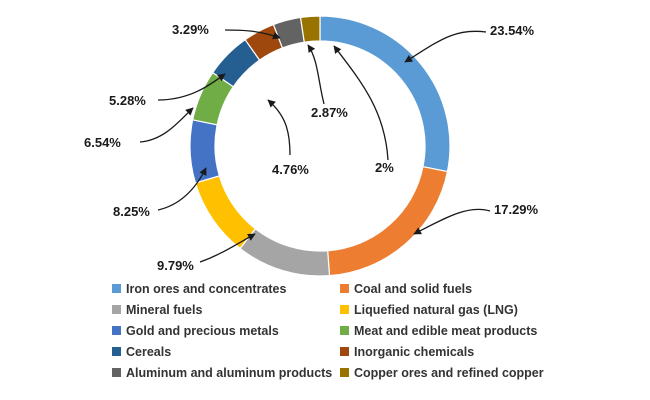 The height and width of the screenshot is (400, 650). Describe the element at coordinates (127, 100) in the screenshot. I see `value-label-meat-and-edible-meat-products: 5.28%` at that location.